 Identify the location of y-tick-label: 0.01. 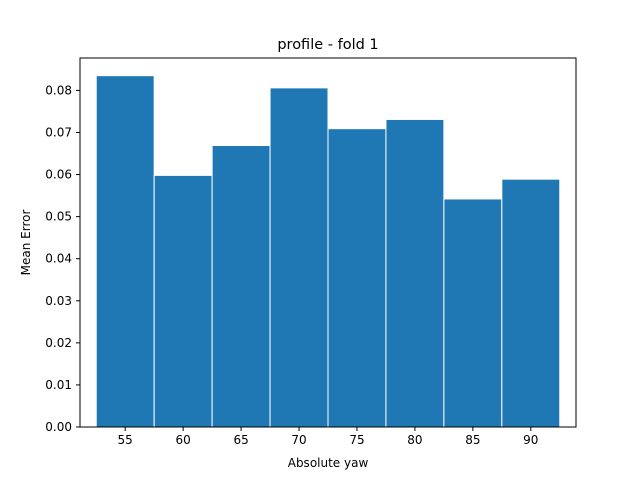
(58, 385).